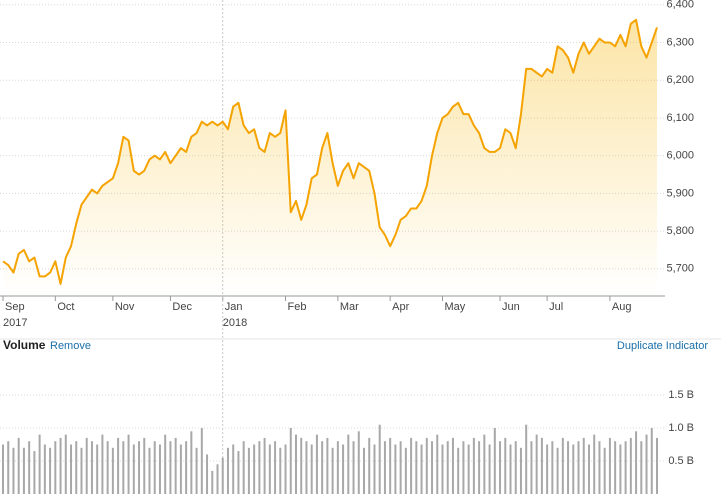 Image resolution: width=721 pixels, height=494 pixels. What do you see at coordinates (511, 307) in the screenshot?
I see `x-tick-label: Jun` at bounding box center [511, 307].